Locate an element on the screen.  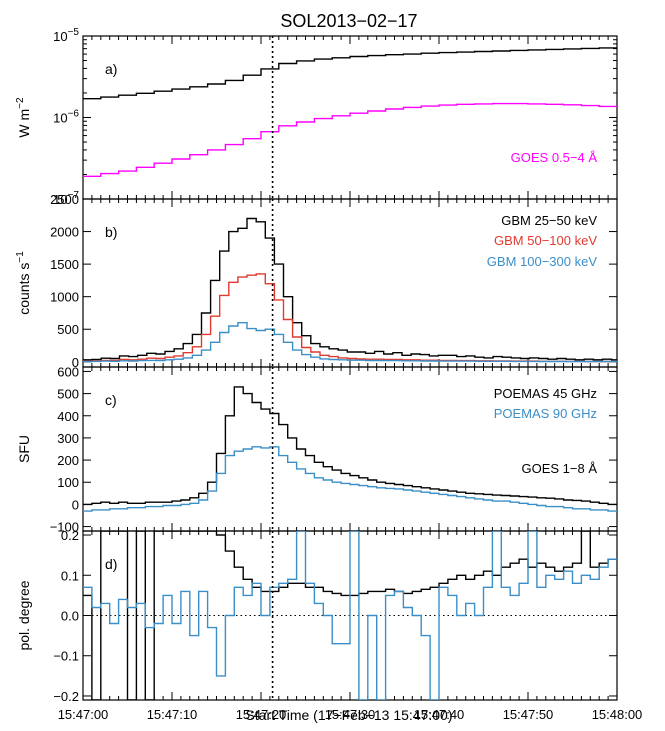
panel-label: c) is located at coordinates (111, 400).